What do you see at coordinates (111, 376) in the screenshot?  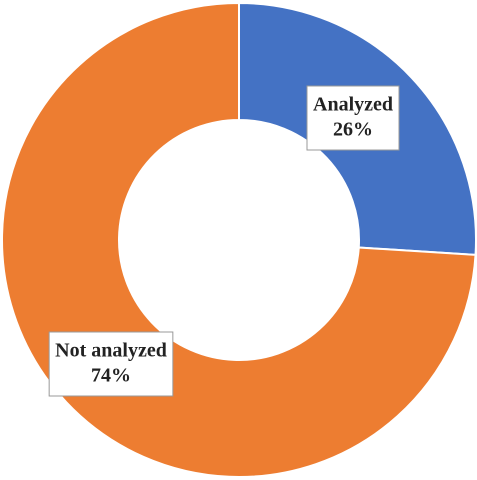 I see `value-label: 74%` at bounding box center [111, 376].